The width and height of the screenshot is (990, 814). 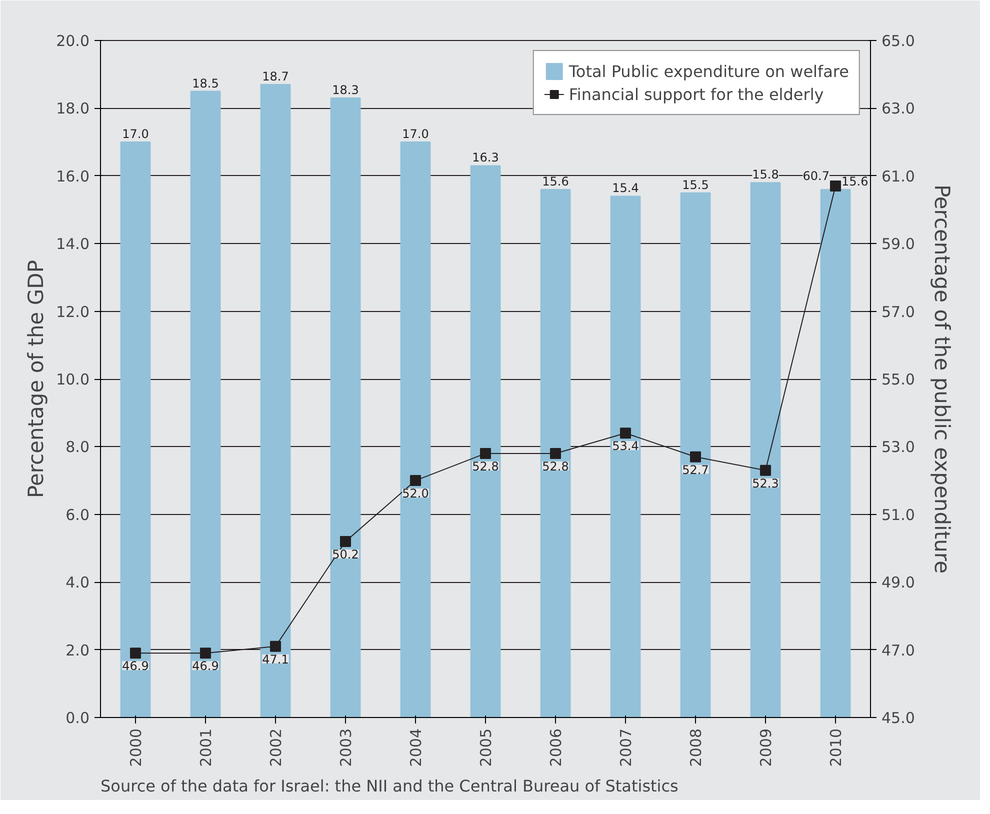 What do you see at coordinates (816, 176) in the screenshot?
I see `data-label: 60.7` at bounding box center [816, 176].